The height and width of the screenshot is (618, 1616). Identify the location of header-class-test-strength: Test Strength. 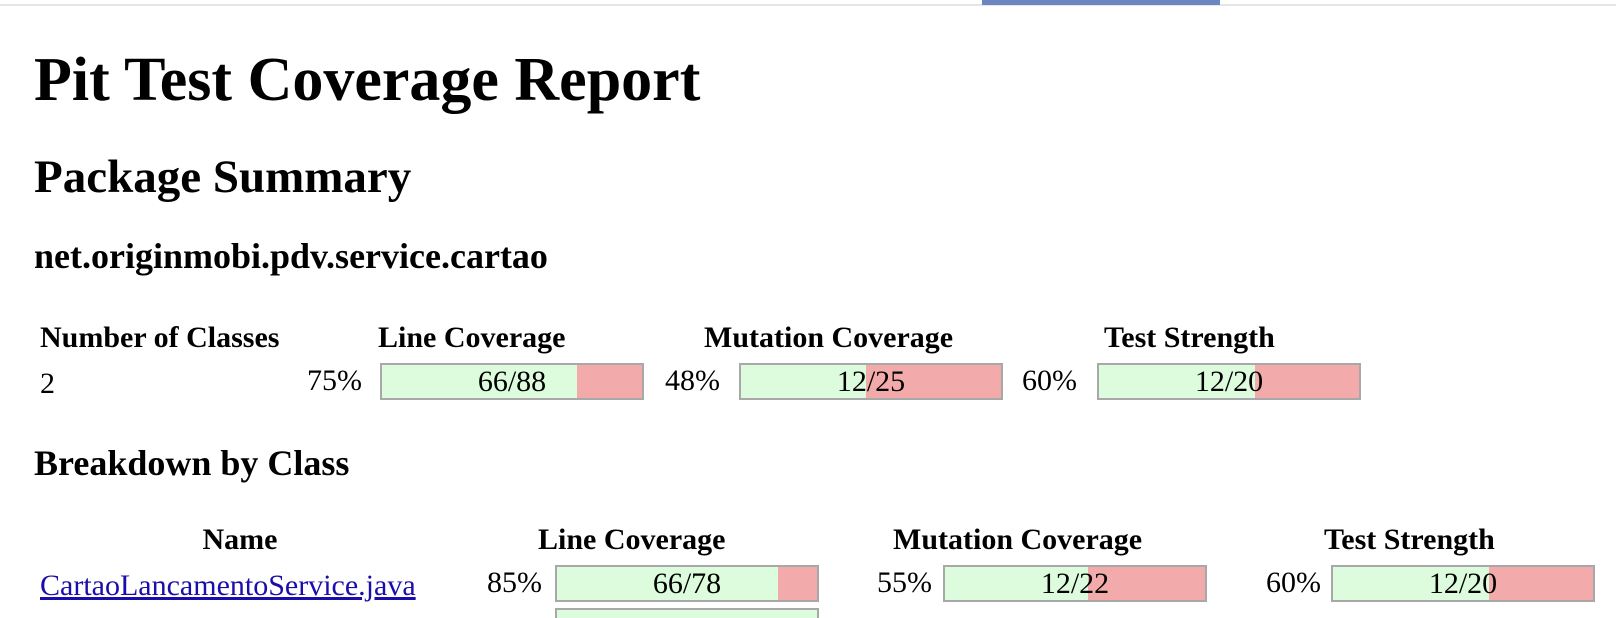
(1409, 539).